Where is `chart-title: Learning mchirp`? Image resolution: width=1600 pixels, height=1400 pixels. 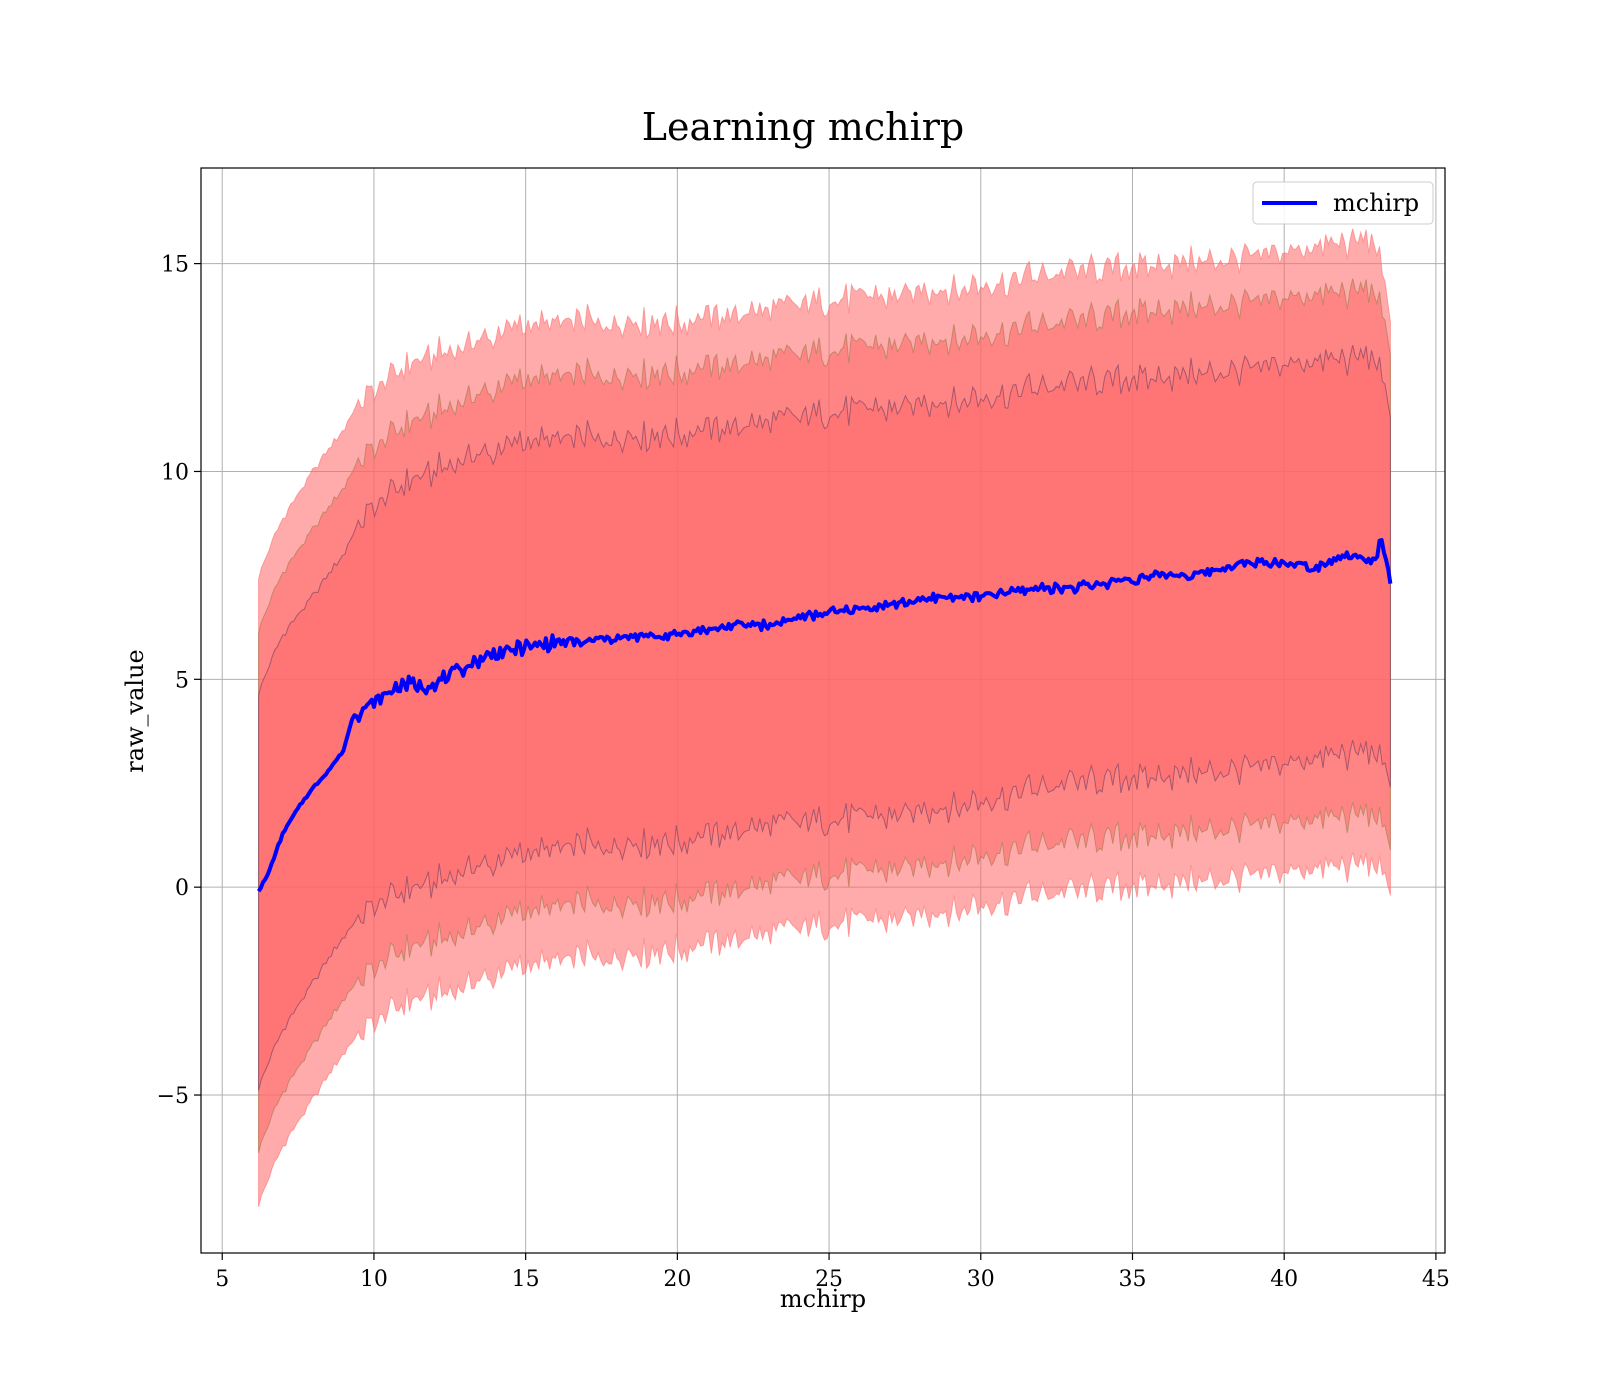 chart-title: Learning mchirp is located at coordinates (803, 127).